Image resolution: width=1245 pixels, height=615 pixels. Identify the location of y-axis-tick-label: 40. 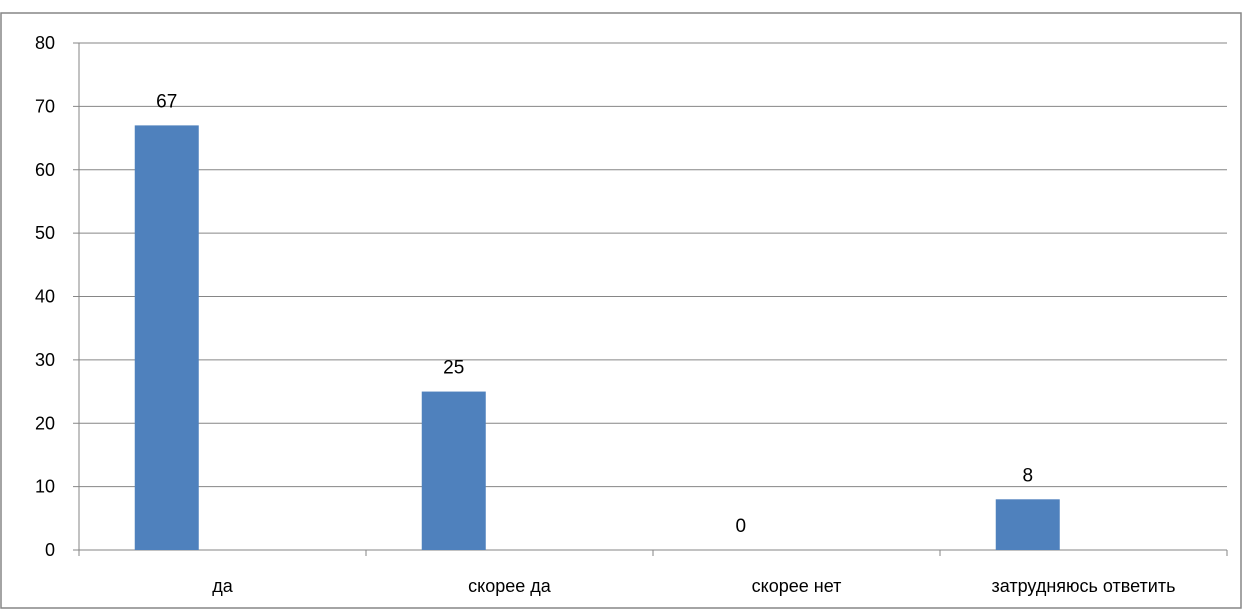
(45, 297).